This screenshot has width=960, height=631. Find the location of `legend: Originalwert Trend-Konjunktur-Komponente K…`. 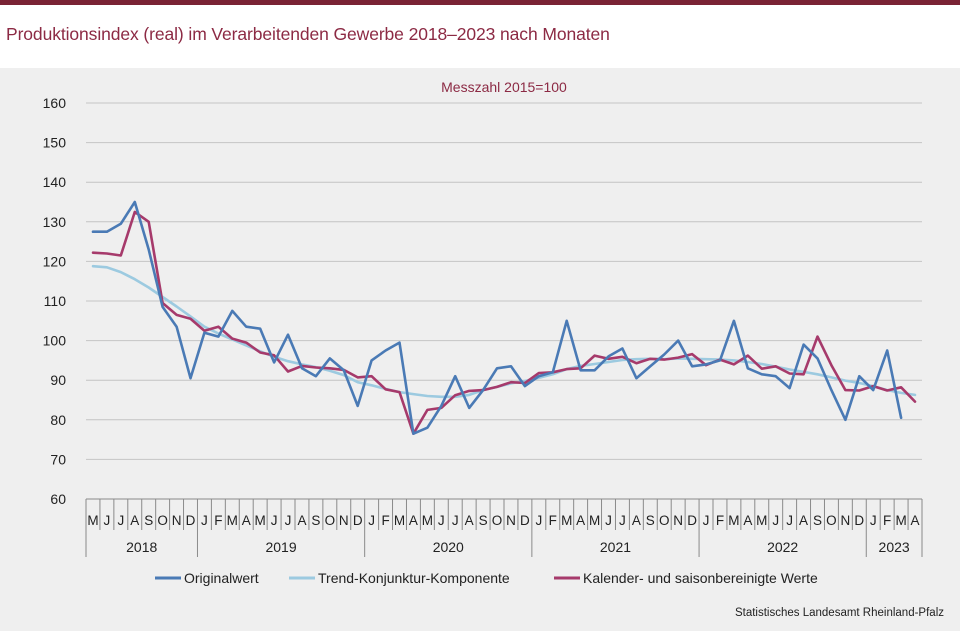

legend: Originalwert Trend-Konjunktur-Komponente K… is located at coordinates (486, 578).